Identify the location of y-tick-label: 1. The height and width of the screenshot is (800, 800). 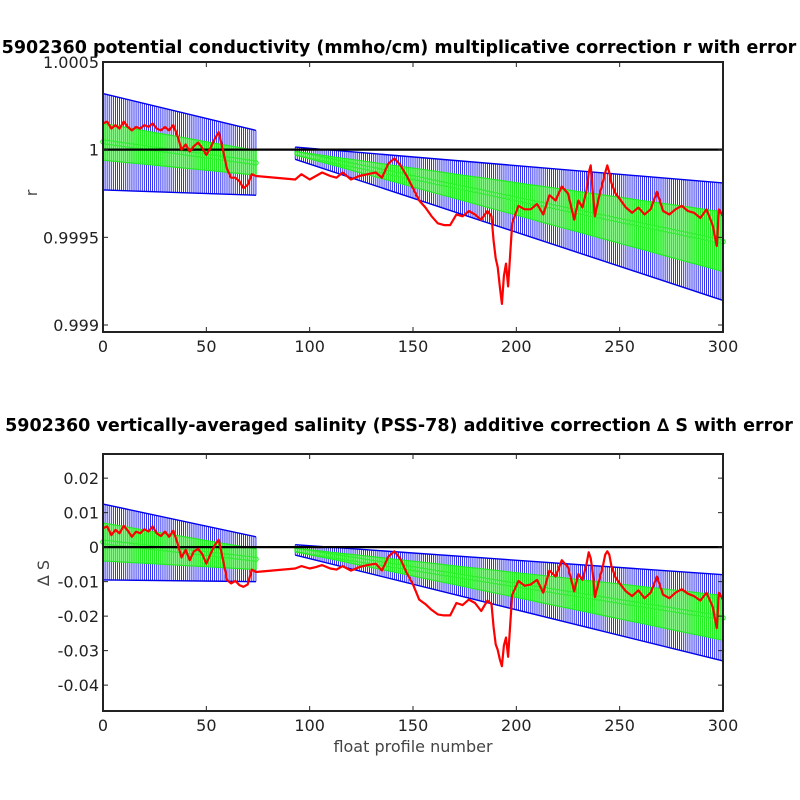
(94, 150).